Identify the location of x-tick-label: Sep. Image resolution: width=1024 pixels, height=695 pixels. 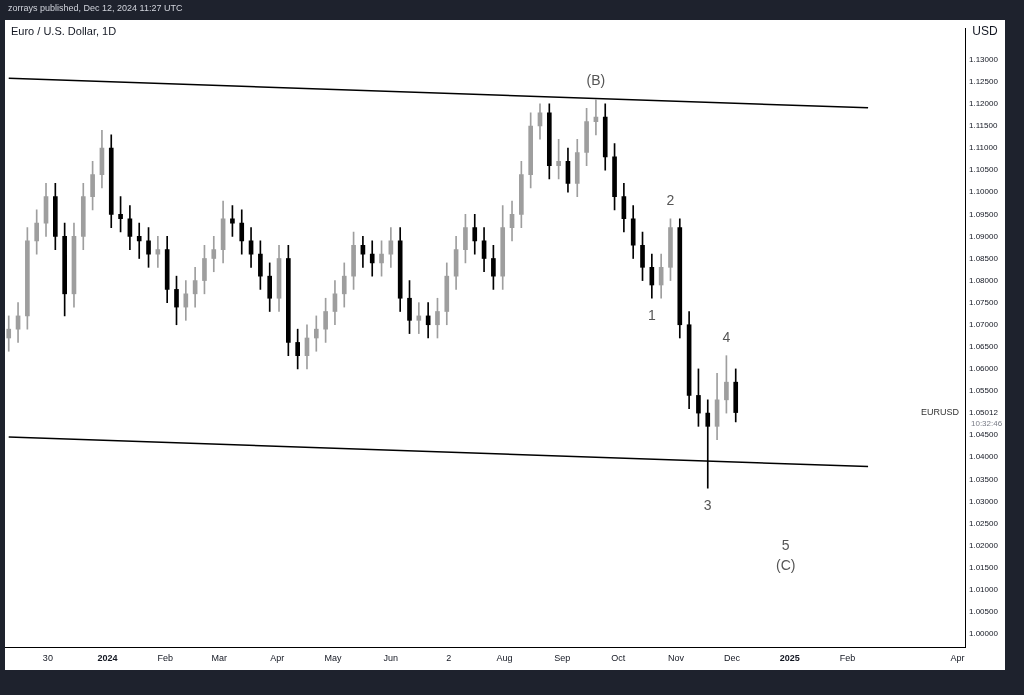
(562, 658).